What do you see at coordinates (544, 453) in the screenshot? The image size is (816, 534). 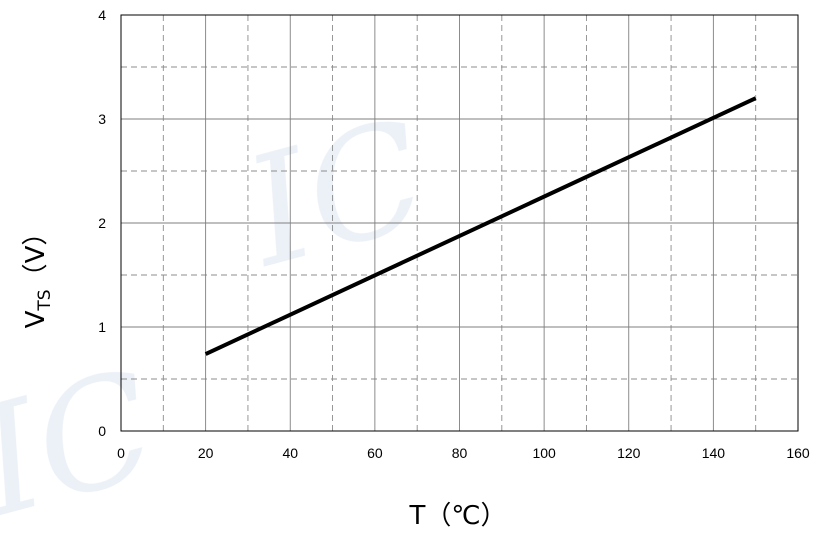 I see `x-tick-label: 100` at bounding box center [544, 453].